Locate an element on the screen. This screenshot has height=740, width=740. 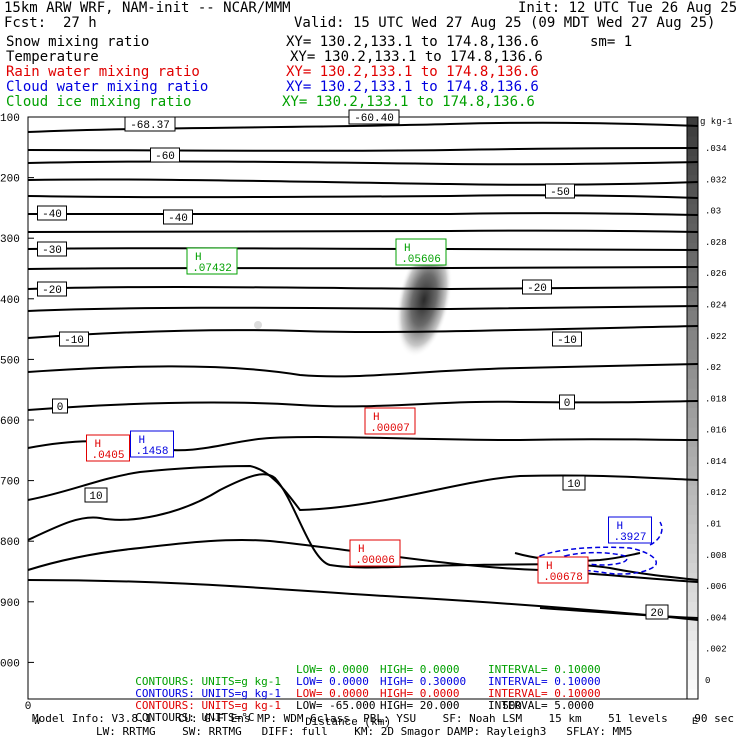
x-end-west: W is located at coordinates (37, 722).